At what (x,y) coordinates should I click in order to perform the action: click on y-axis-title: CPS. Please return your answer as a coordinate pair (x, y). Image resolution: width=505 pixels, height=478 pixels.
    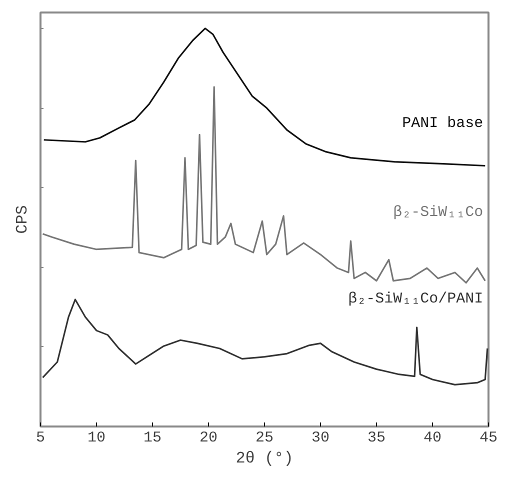
    Looking at the image, I should click on (23, 219).